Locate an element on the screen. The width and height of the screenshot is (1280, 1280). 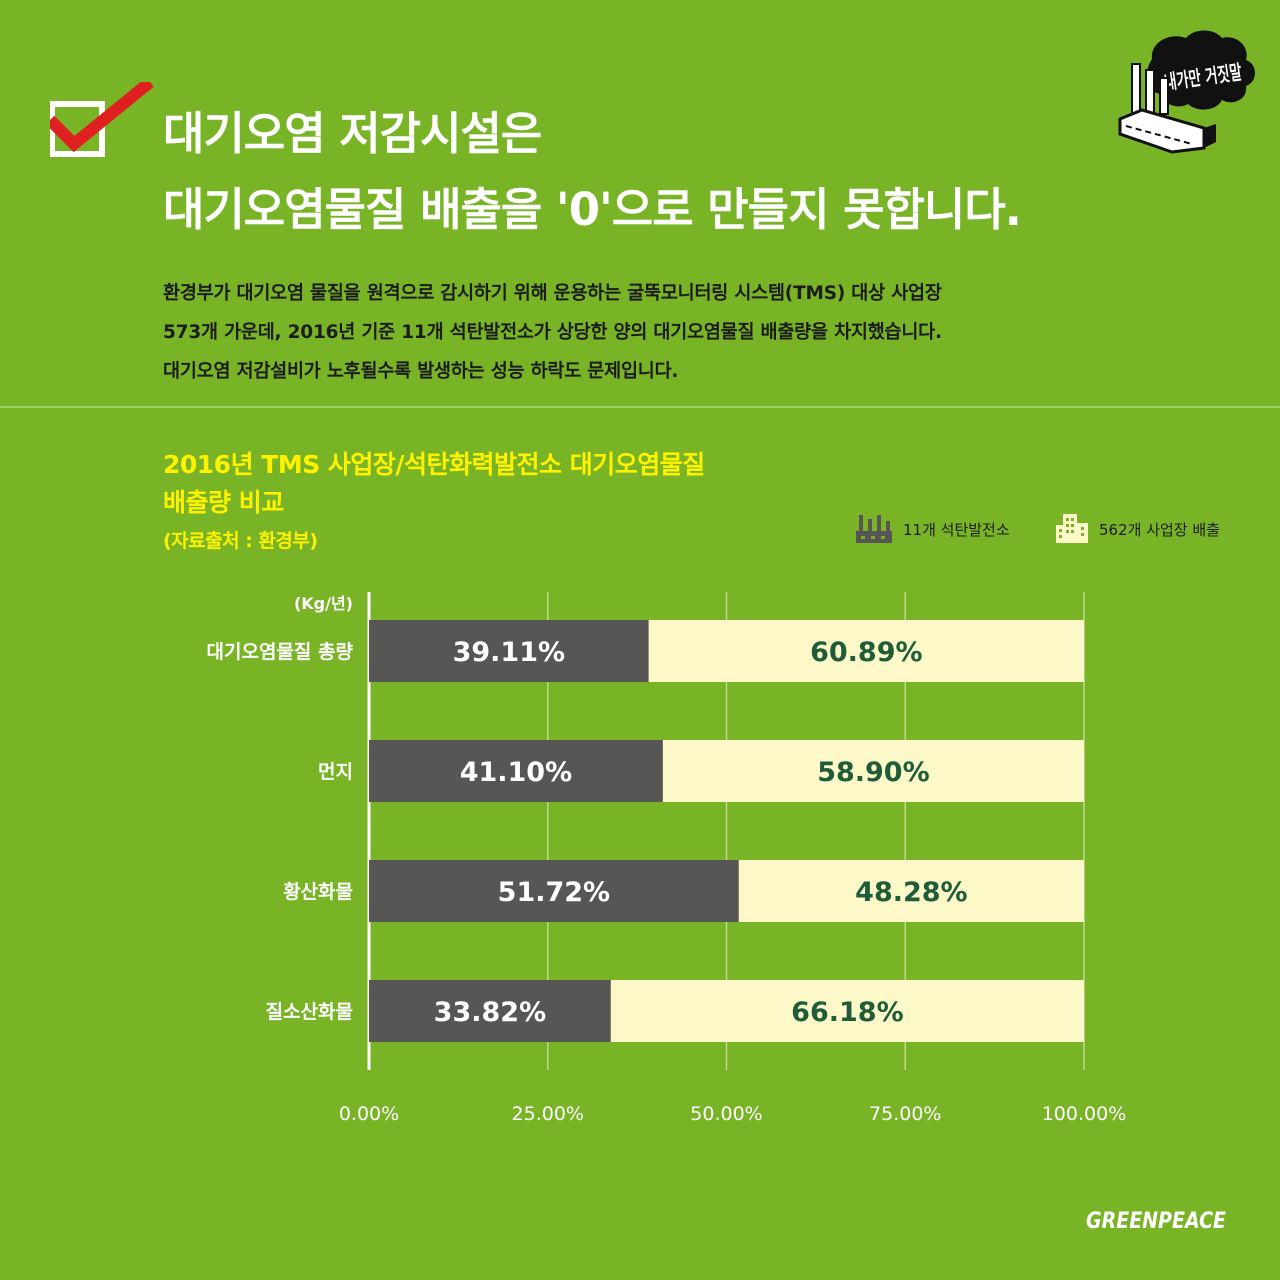
legend-item-power-plants: 11개 석탄발전소 is located at coordinates (932, 529).